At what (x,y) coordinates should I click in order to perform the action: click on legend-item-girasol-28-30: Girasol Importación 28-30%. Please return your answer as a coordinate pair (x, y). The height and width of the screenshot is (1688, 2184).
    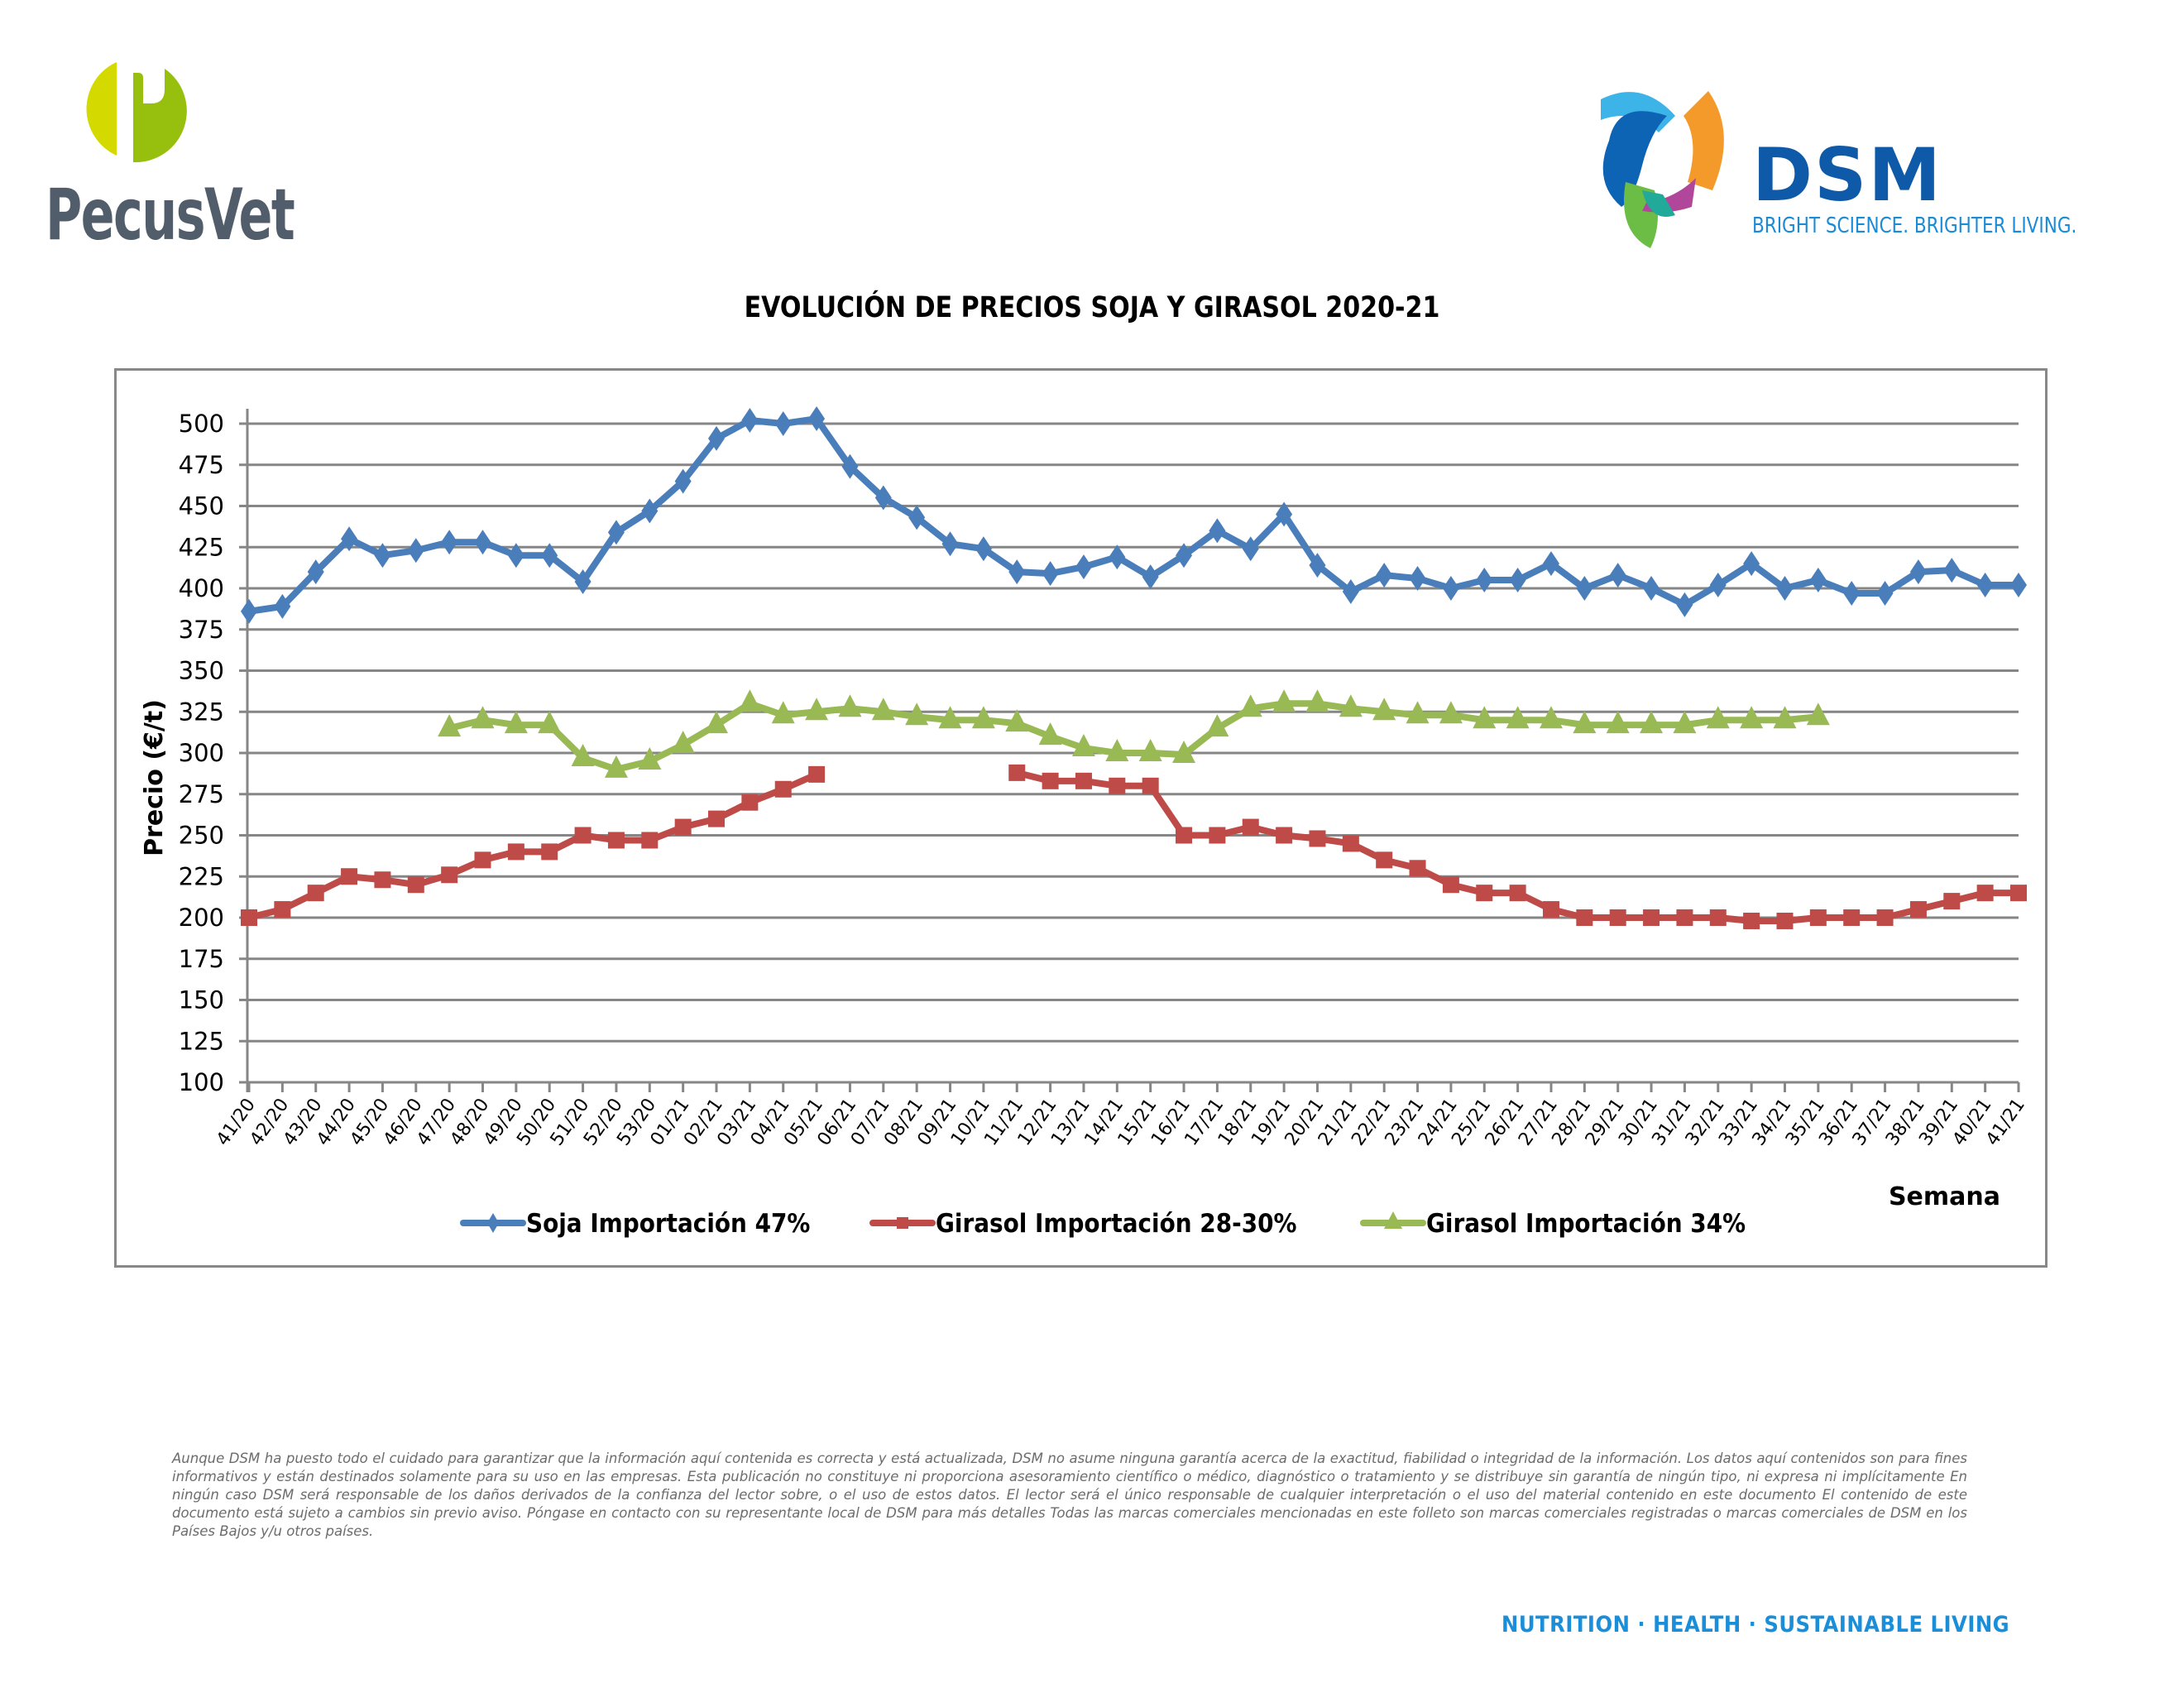
    Looking at the image, I should click on (1083, 1224).